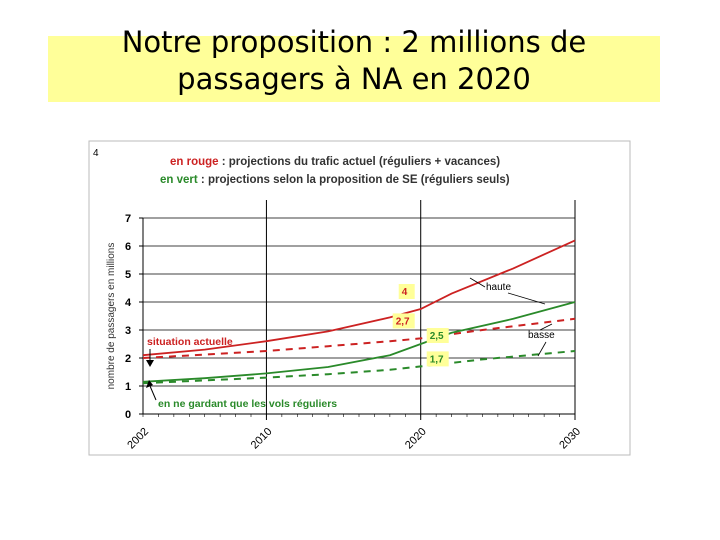 The image size is (720, 540). Describe the element at coordinates (128, 359) in the screenshot. I see `y-tick-label: 2` at that location.